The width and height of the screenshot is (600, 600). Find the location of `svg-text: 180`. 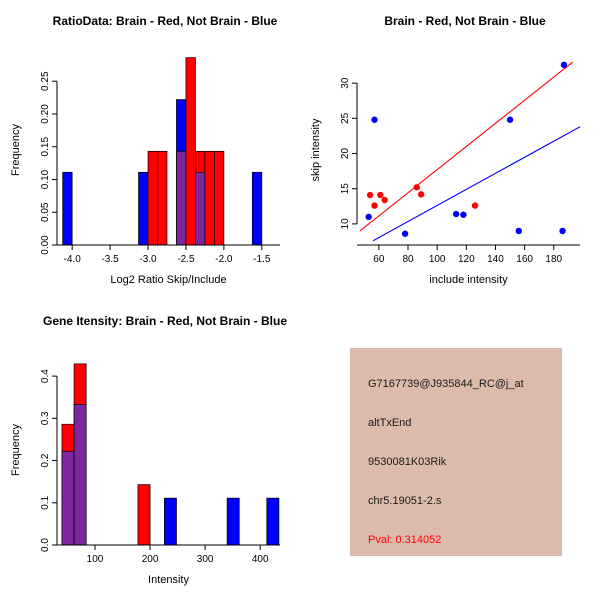

svg-text: 180 is located at coordinates (553, 259).